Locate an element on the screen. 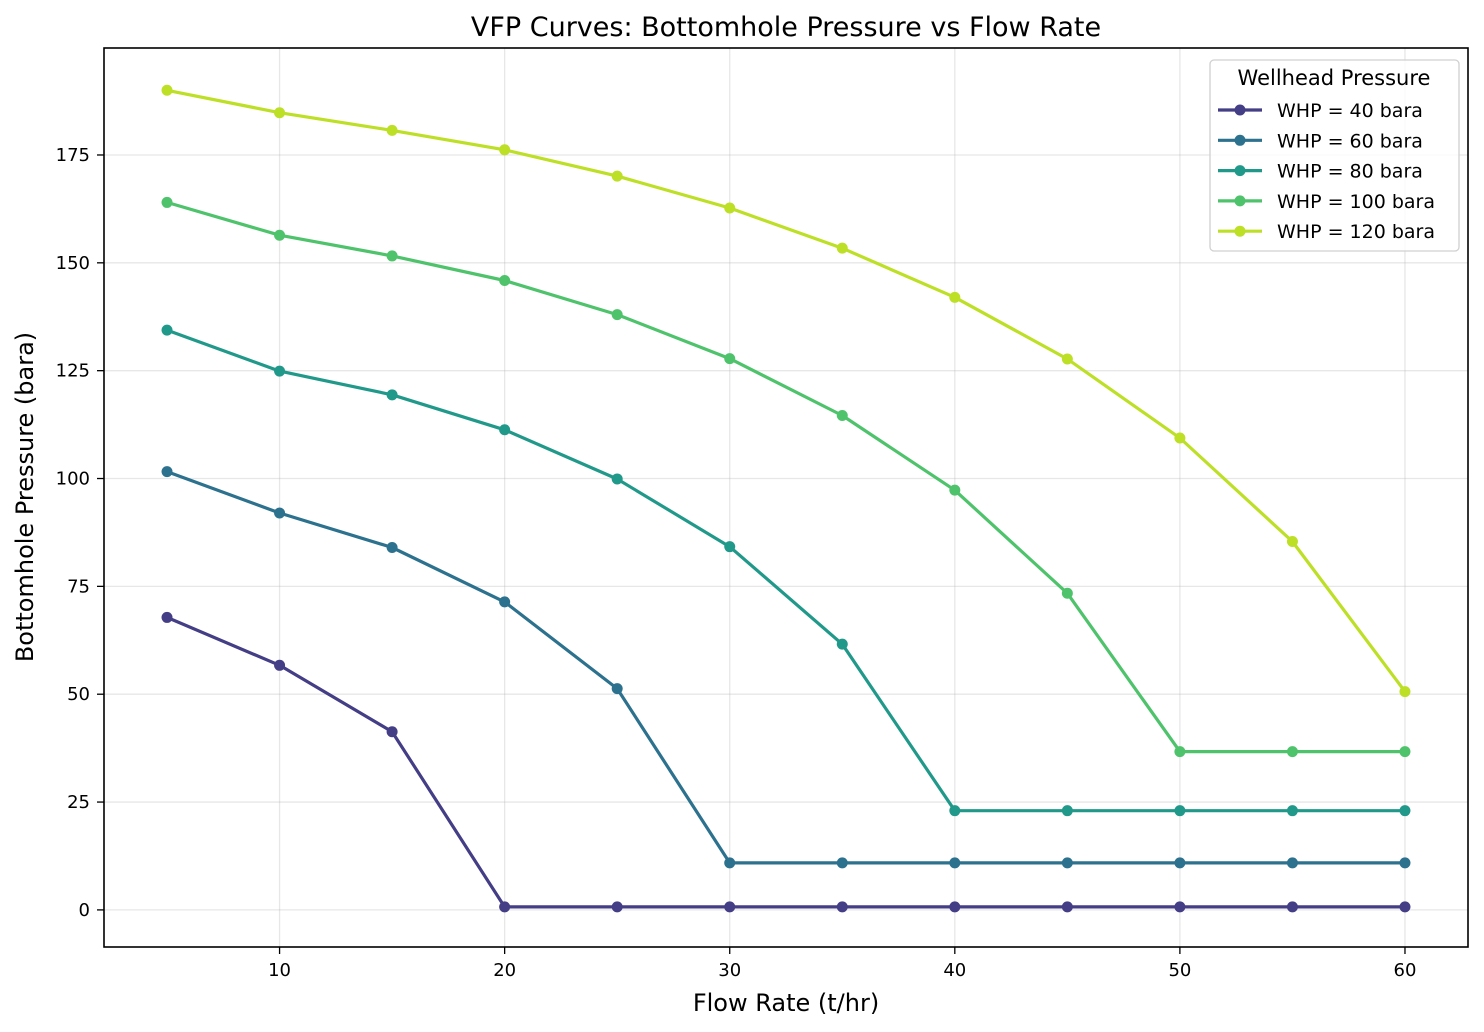 This screenshot has height=1032, width=1484. legend-label: WHP = 120 bara is located at coordinates (1356, 232).